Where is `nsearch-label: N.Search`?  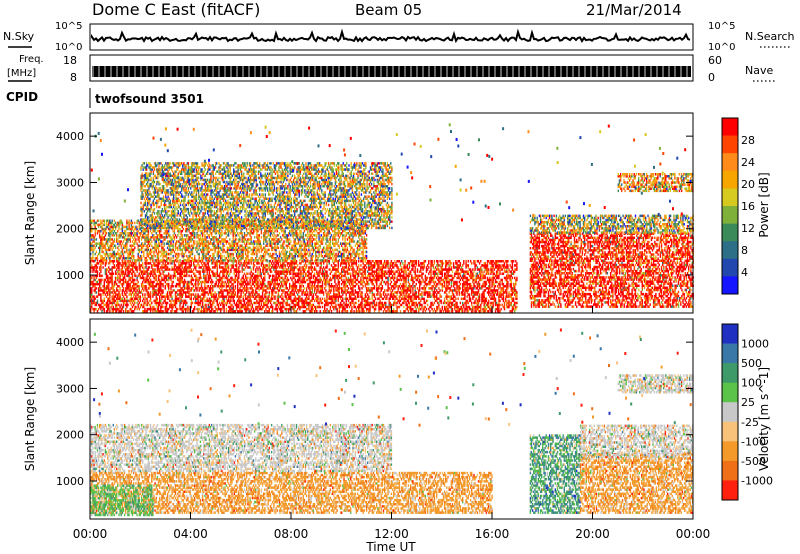 nsearch-label: N.Search is located at coordinates (770, 36).